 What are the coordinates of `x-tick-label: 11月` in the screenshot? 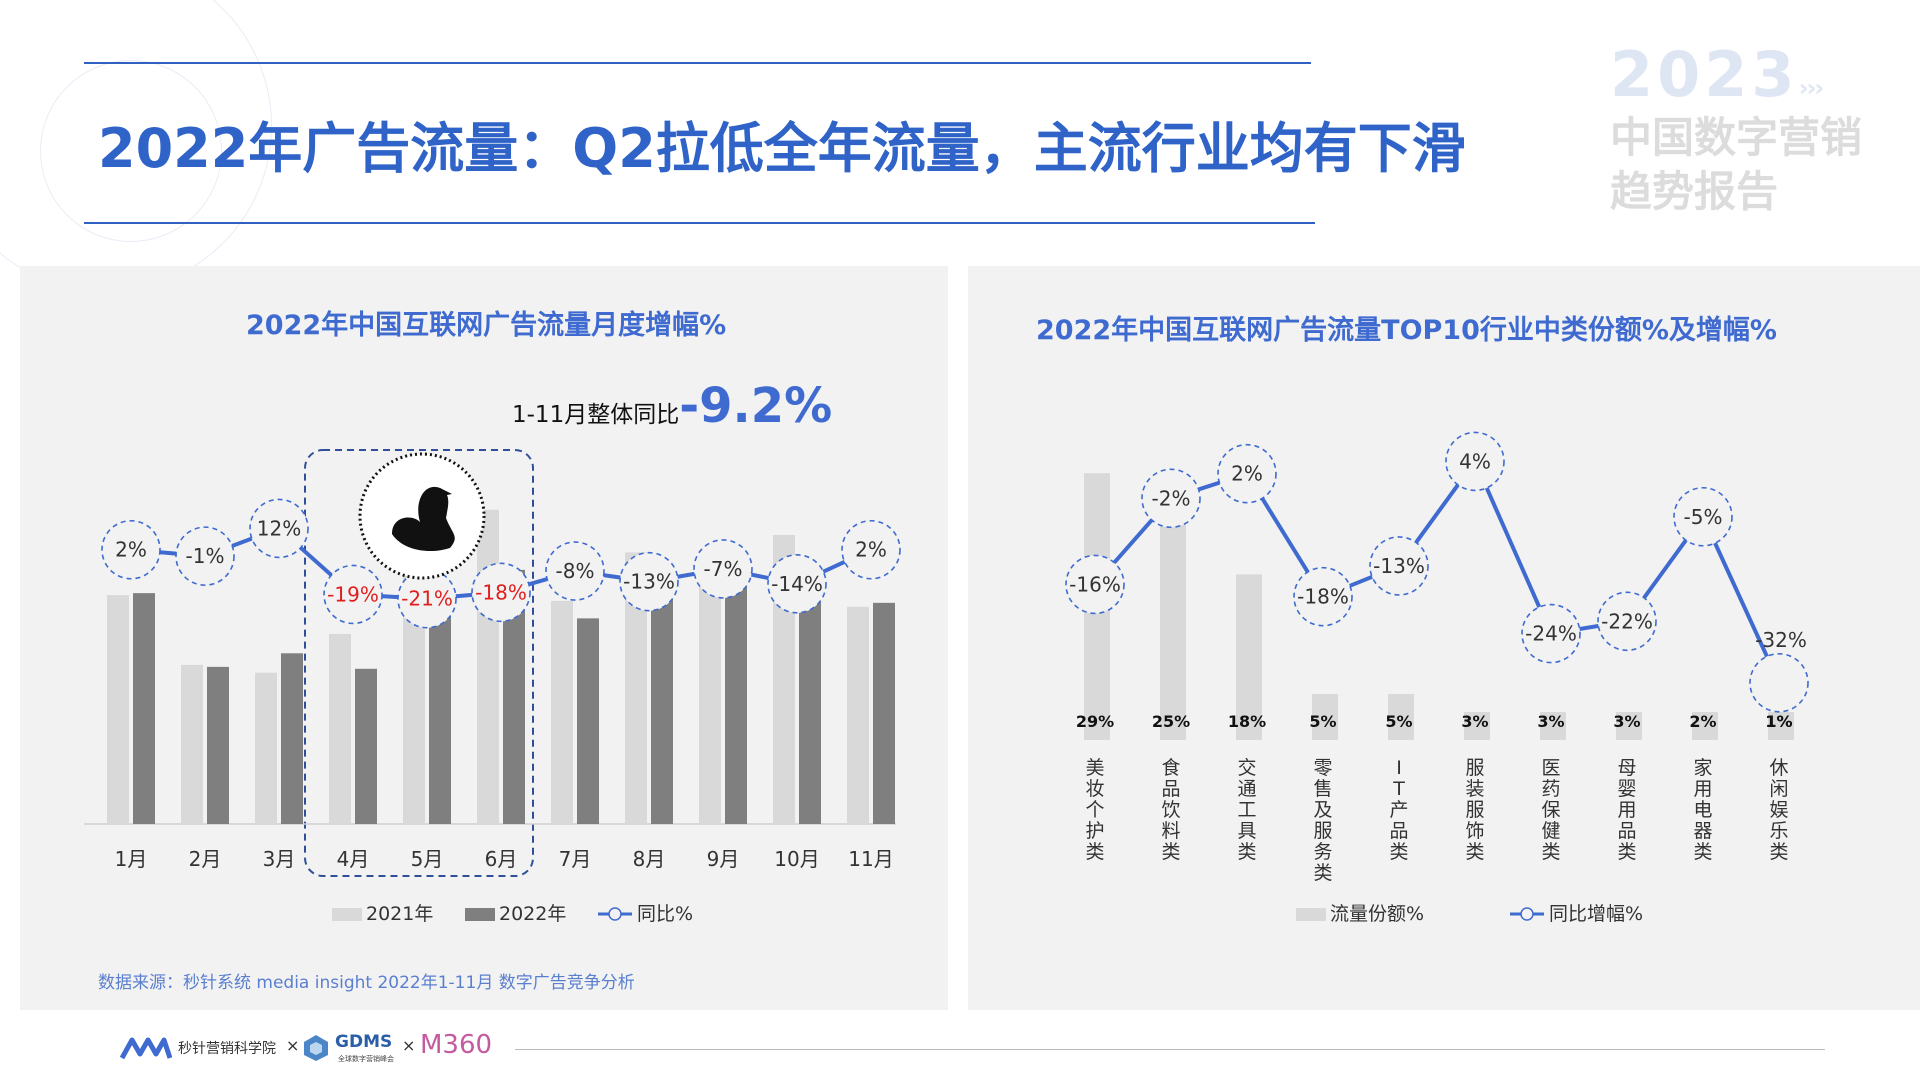 It's located at (870, 859).